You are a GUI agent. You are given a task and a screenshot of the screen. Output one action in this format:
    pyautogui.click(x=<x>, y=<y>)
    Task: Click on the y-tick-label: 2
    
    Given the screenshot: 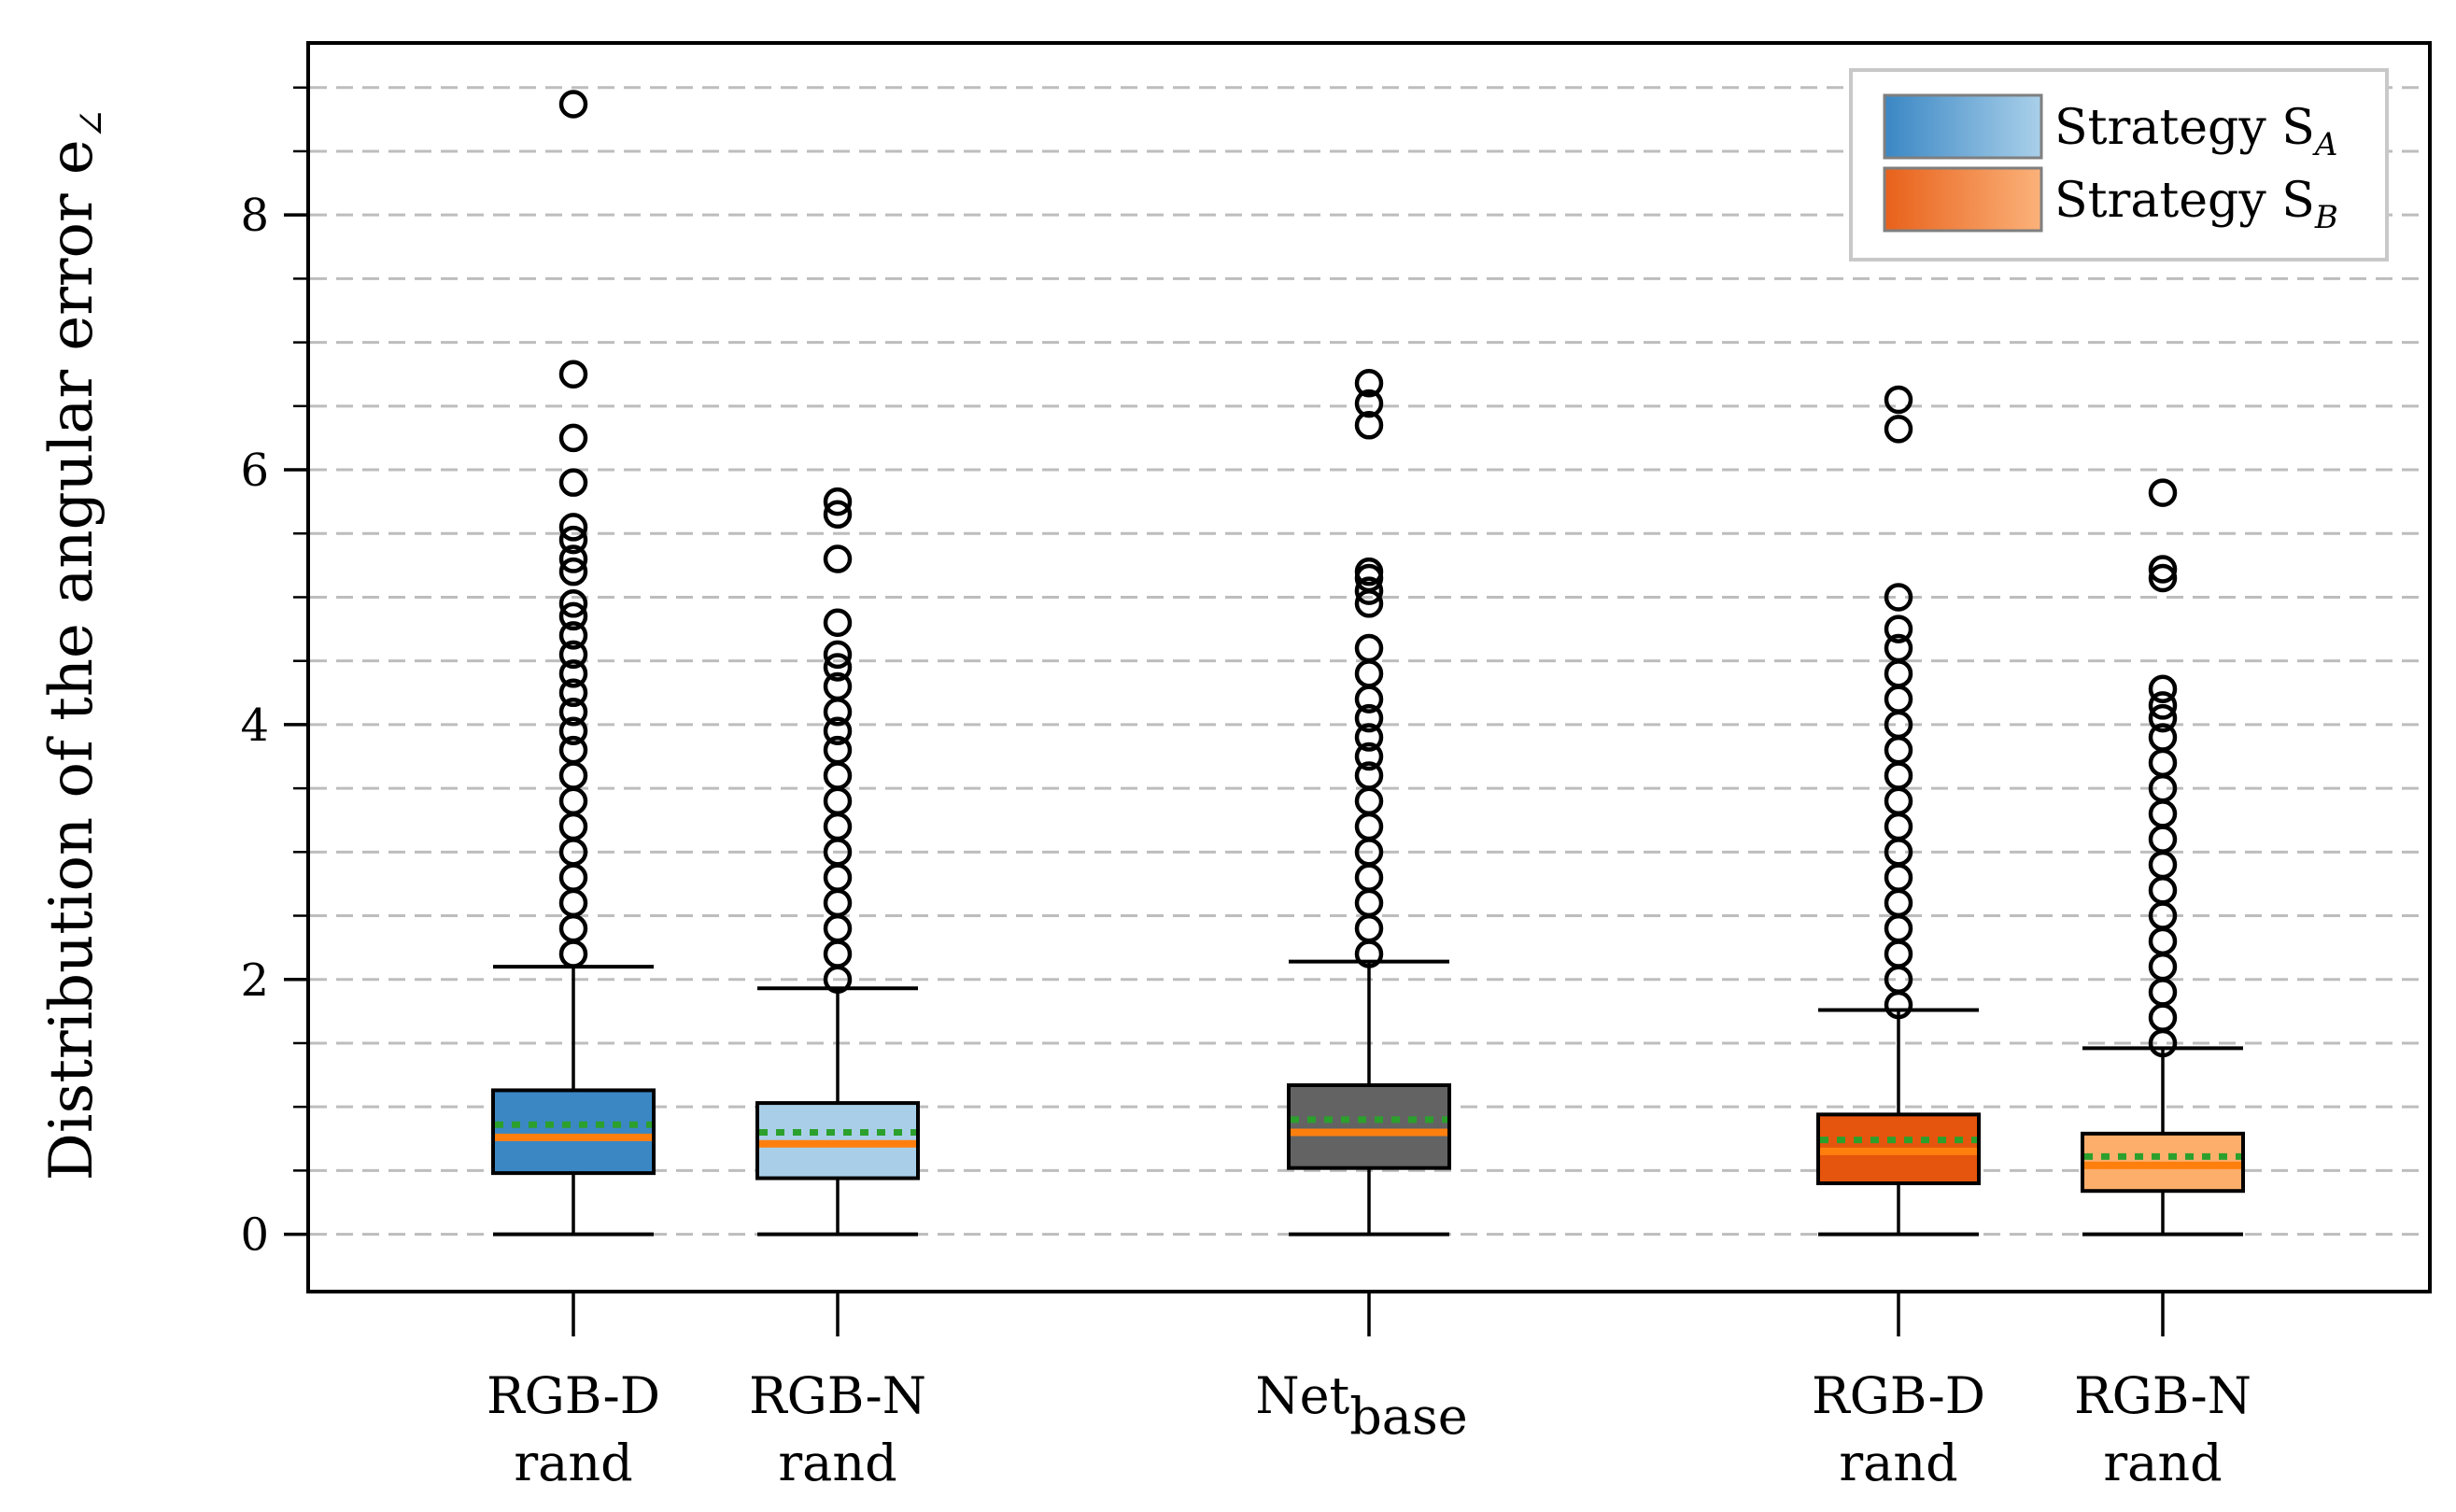 What is the action you would take?
    pyautogui.click(x=254, y=980)
    